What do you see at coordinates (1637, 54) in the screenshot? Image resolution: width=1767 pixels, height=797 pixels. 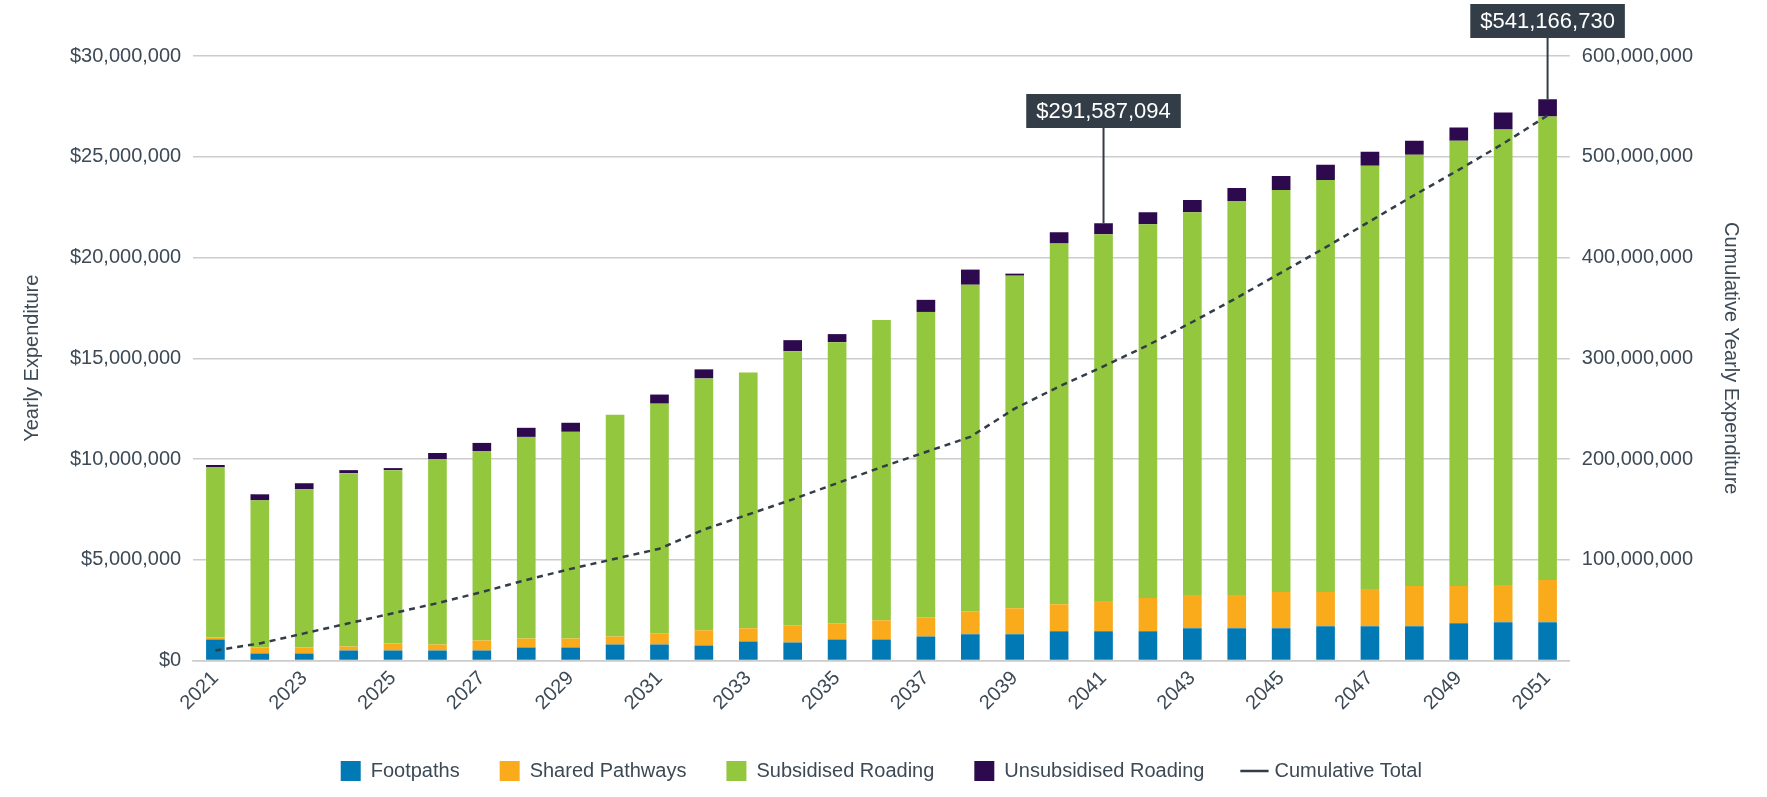 I see `y2-tick-label: 600,000,000` at bounding box center [1637, 54].